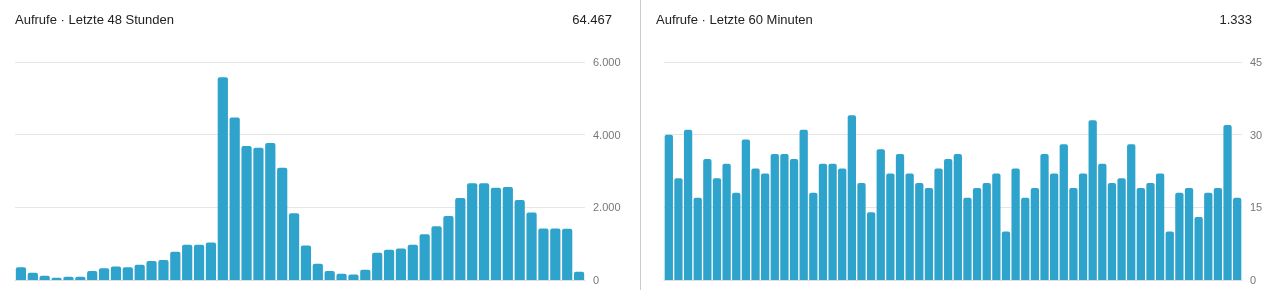  Describe the element at coordinates (1256, 134) in the screenshot. I see `y-tick-label: 30` at that location.